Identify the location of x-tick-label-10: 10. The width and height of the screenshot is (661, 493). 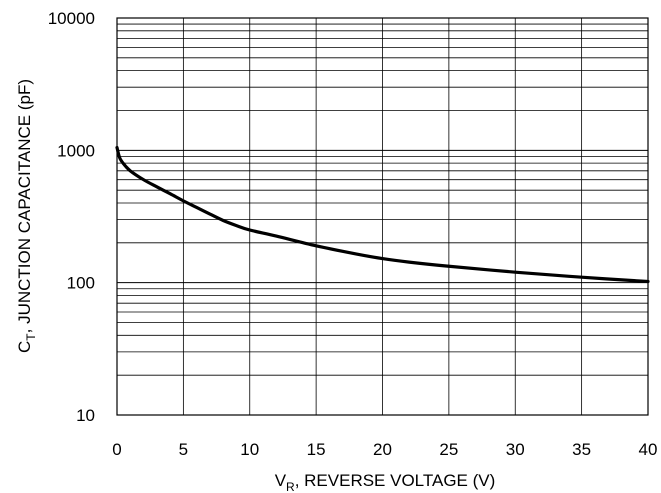
(249, 449).